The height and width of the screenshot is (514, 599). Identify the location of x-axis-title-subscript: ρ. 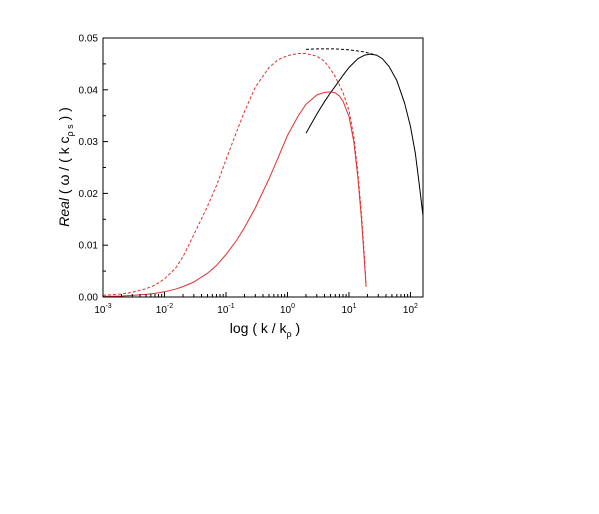
(289, 334).